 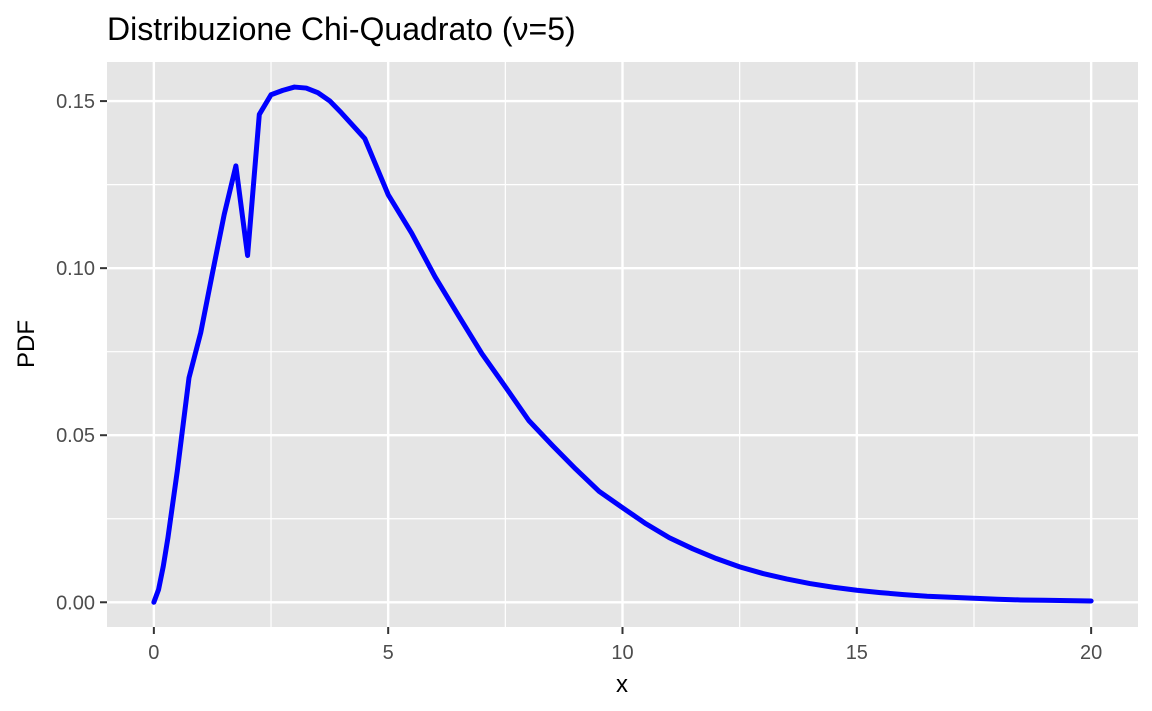 What do you see at coordinates (75, 603) in the screenshot?
I see `y-tick-label: 0.00` at bounding box center [75, 603].